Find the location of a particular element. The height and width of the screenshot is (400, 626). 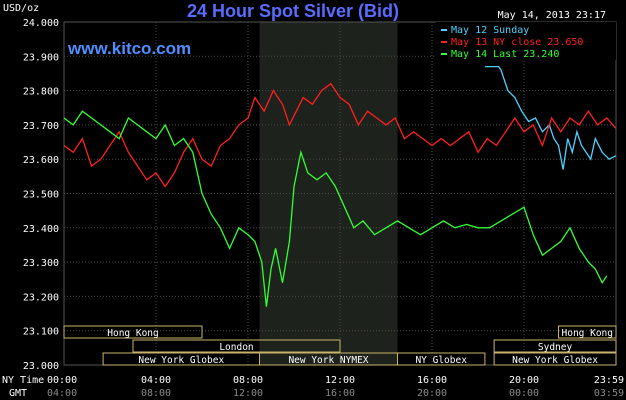

x-tick-ny-label: 00:00 is located at coordinates (62, 380).